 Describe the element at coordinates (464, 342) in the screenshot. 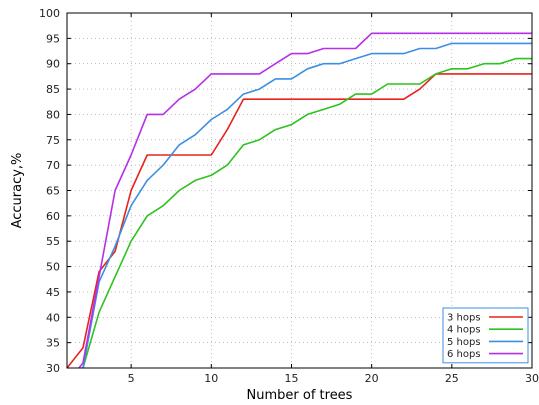

I see `legend-label: 5 hops` at that location.